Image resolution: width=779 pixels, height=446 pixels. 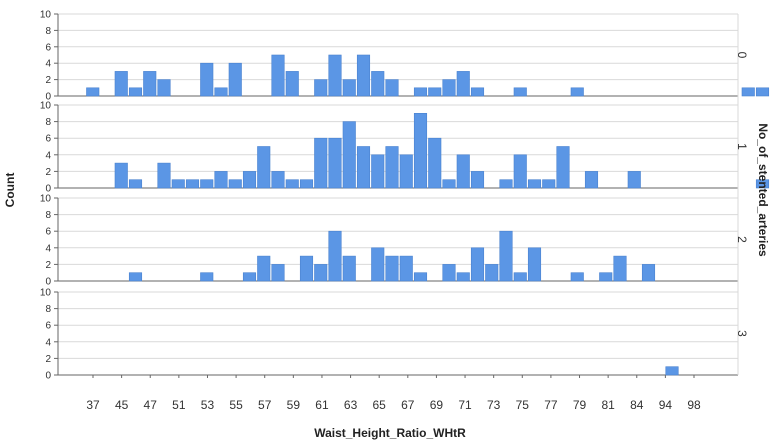 What do you see at coordinates (437, 405) in the screenshot?
I see `x-tick-label: 69` at bounding box center [437, 405].